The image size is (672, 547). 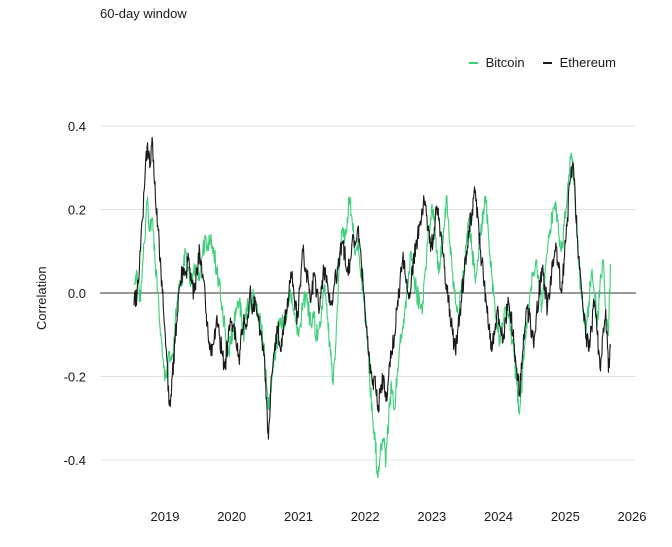 What do you see at coordinates (632, 516) in the screenshot?
I see `x-tick-label: 2026` at bounding box center [632, 516].